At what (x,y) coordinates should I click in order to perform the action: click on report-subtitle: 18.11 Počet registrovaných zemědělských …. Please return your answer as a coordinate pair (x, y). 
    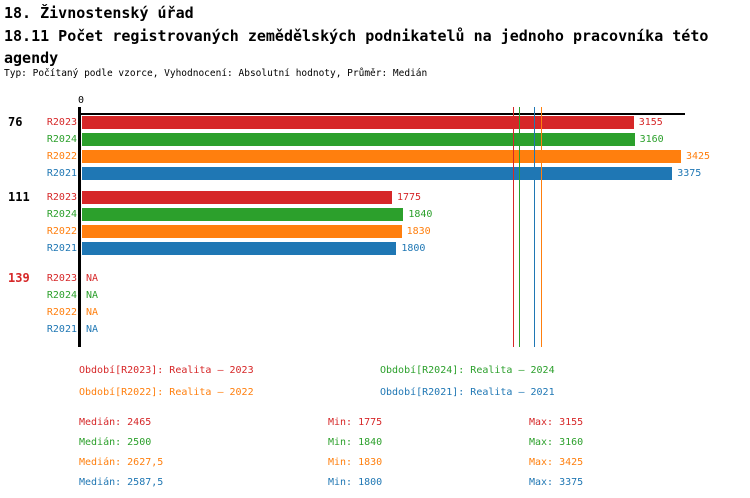
    Looking at the image, I should click on (356, 47).